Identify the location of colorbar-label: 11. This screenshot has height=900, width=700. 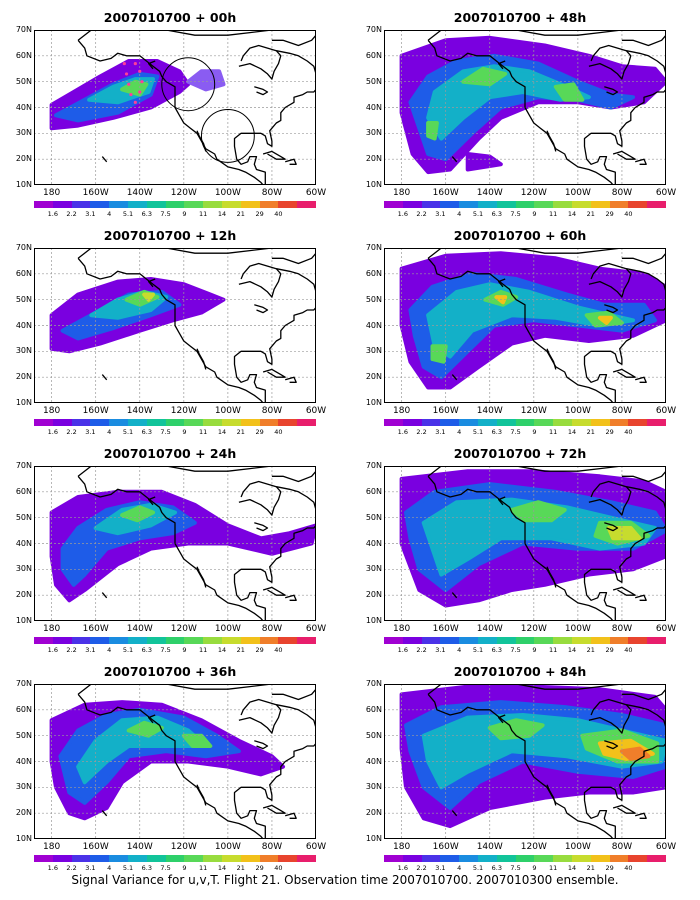
(553, 214).